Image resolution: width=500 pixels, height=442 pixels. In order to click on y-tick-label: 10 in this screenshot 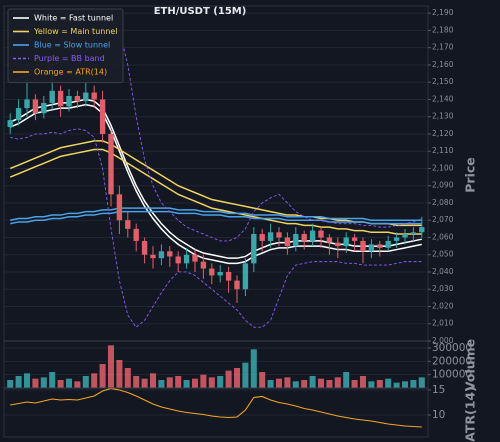, I will do `click(438, 415)`.